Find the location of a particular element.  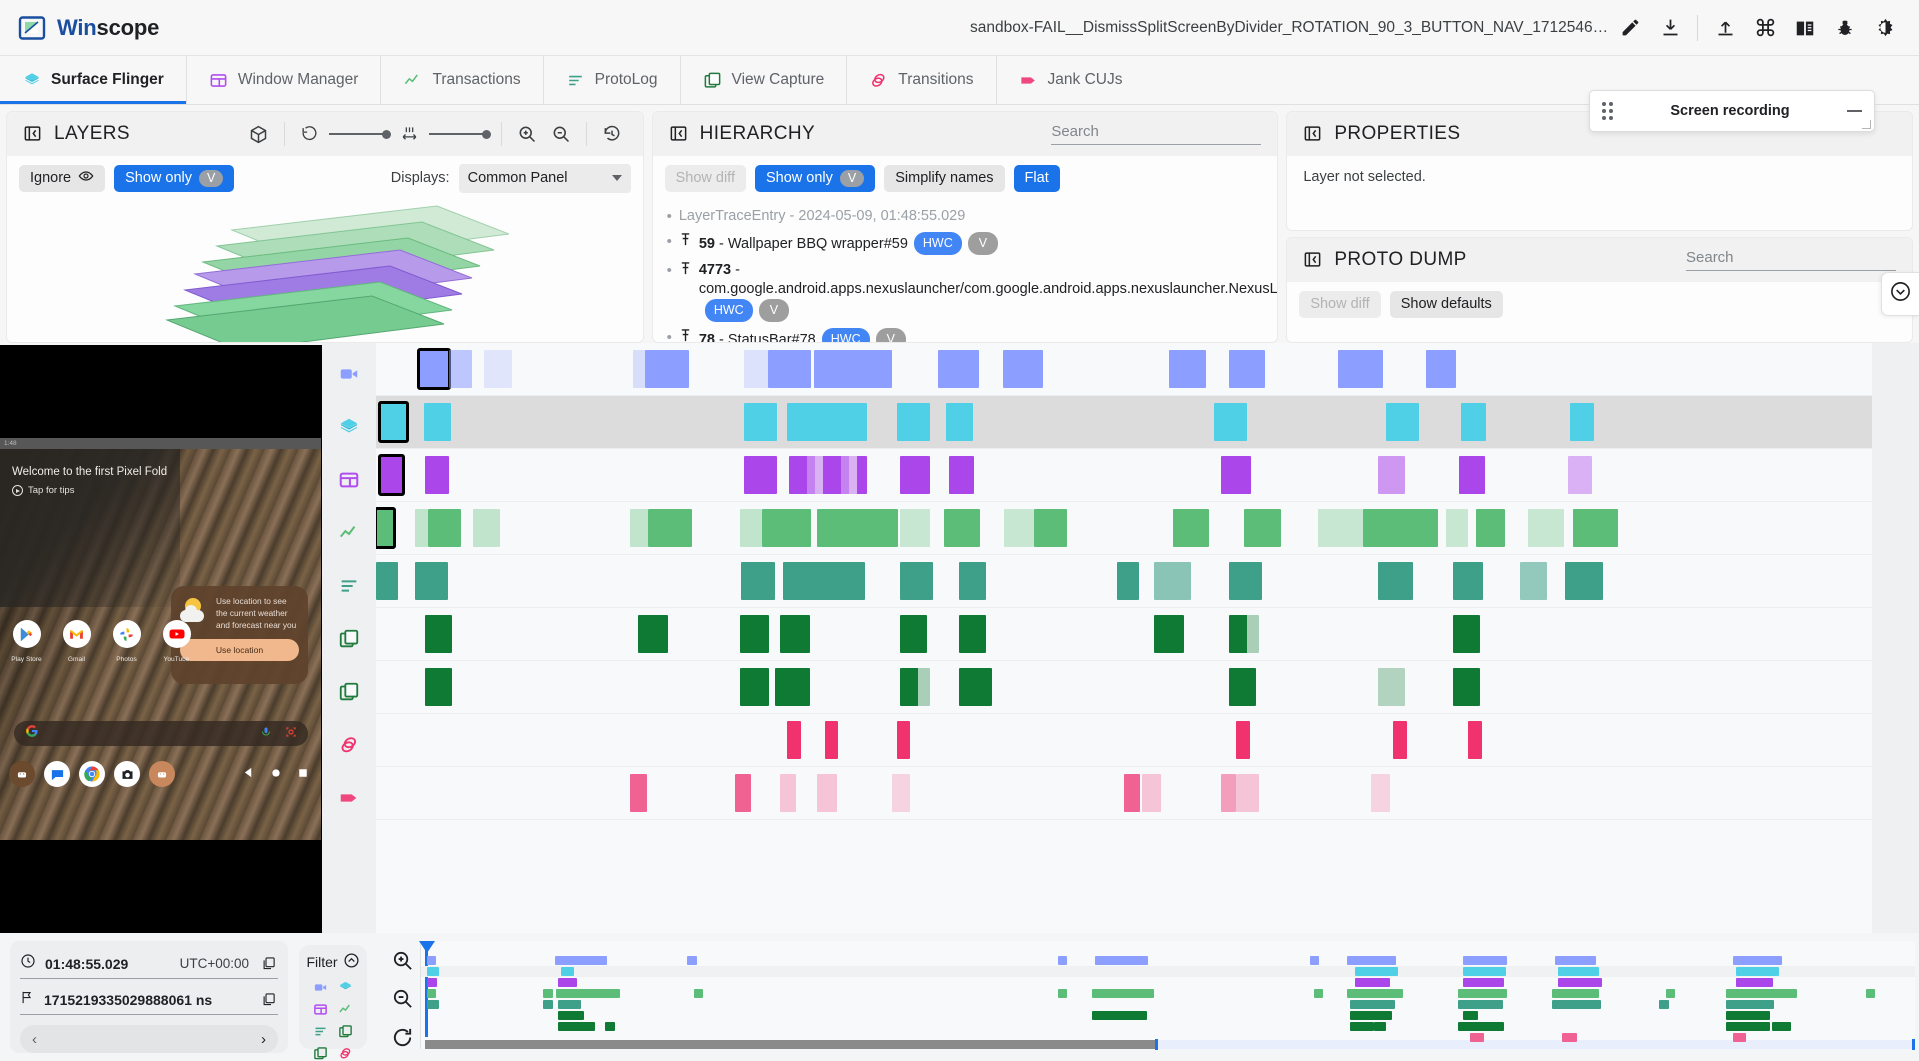

filter-transitions-icon is located at coordinates (345, 1053).